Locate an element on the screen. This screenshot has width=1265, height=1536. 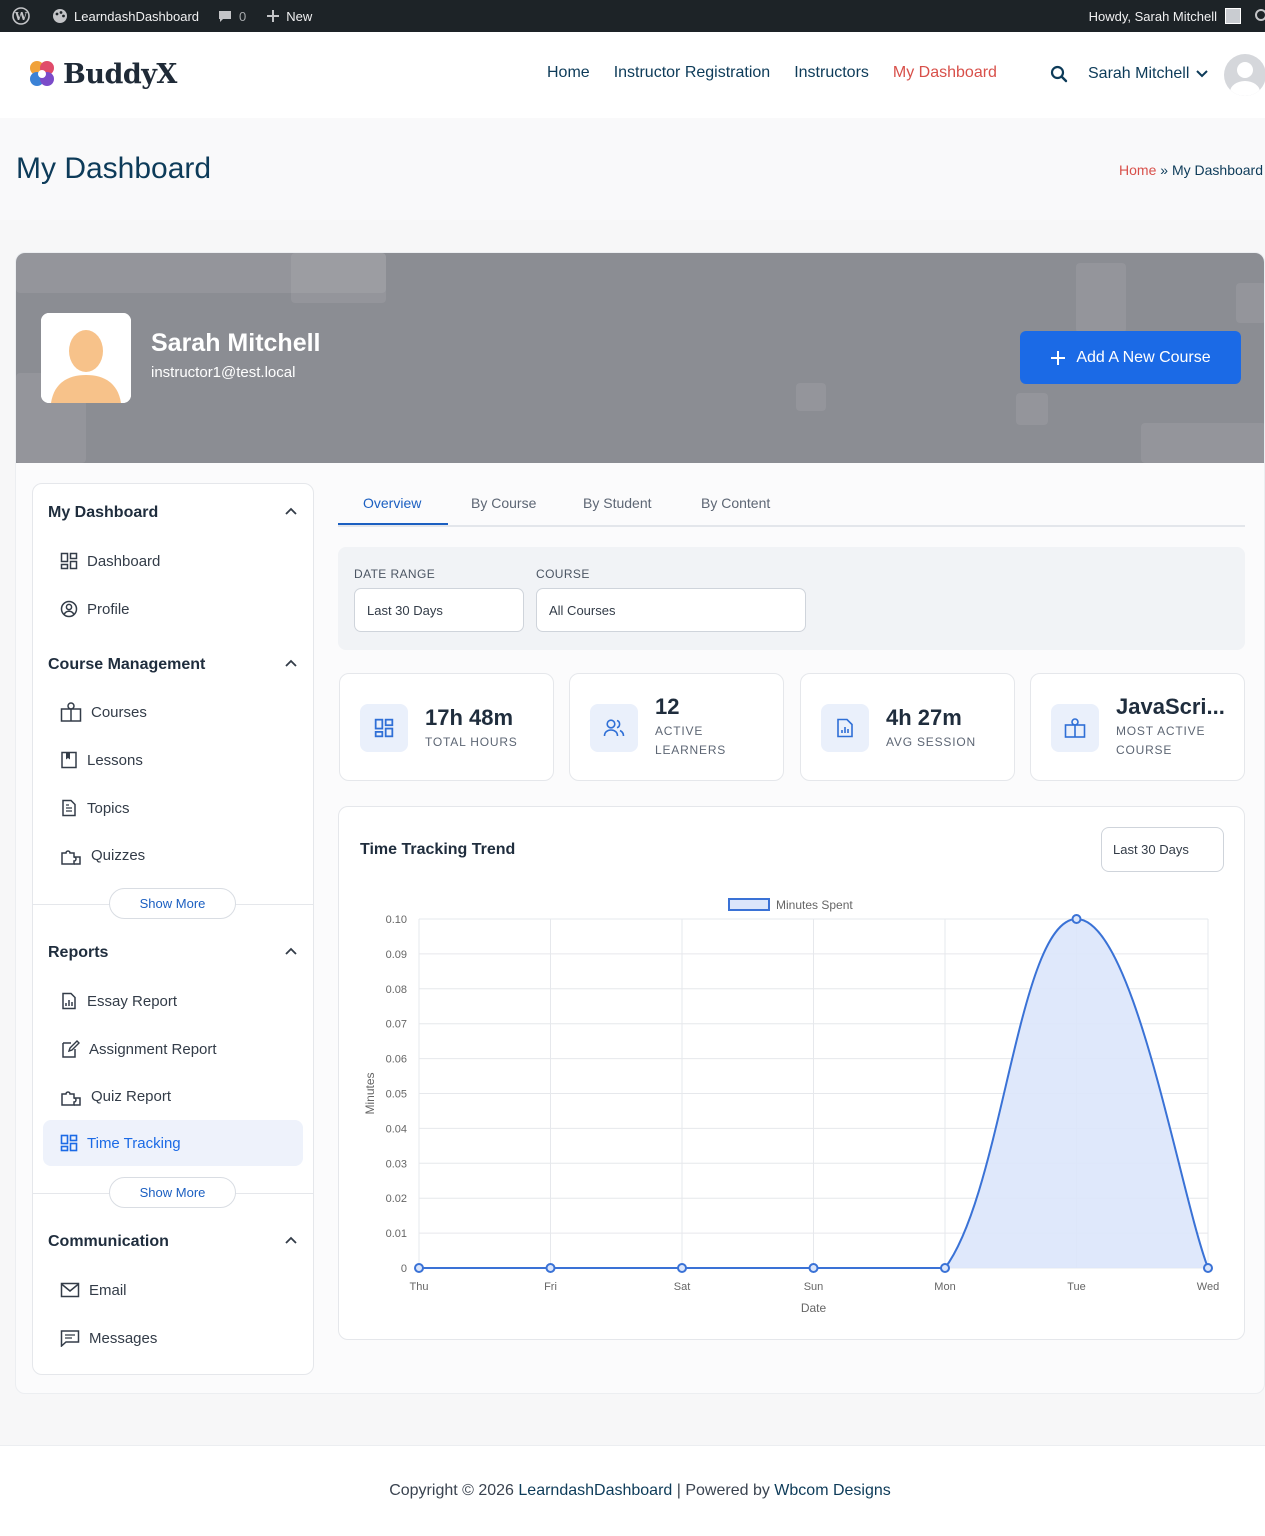
nav-home: Home is located at coordinates (568, 72).